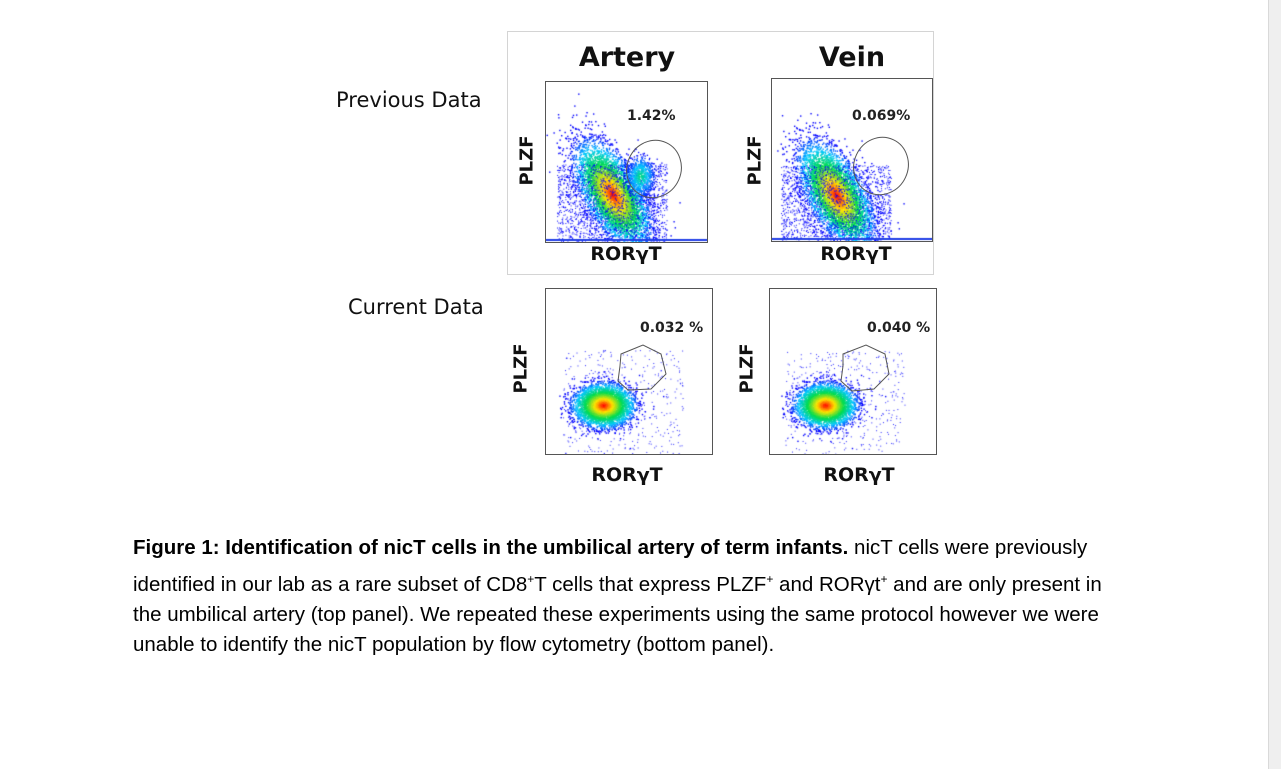 The image size is (1281, 769). I want to click on caption-text-3: and RORγt, so click(827, 584).